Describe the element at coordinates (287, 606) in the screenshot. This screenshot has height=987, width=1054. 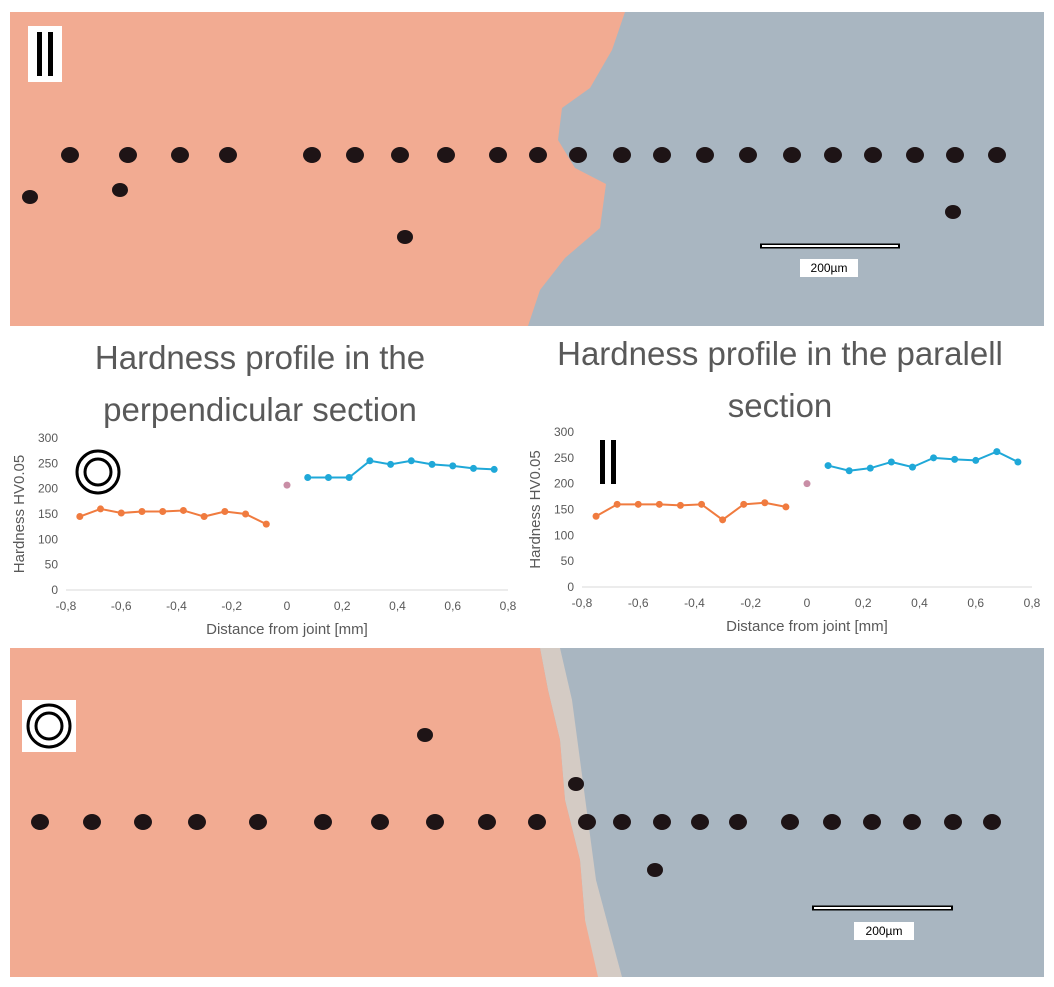
I see `x-tick-label: 0` at that location.